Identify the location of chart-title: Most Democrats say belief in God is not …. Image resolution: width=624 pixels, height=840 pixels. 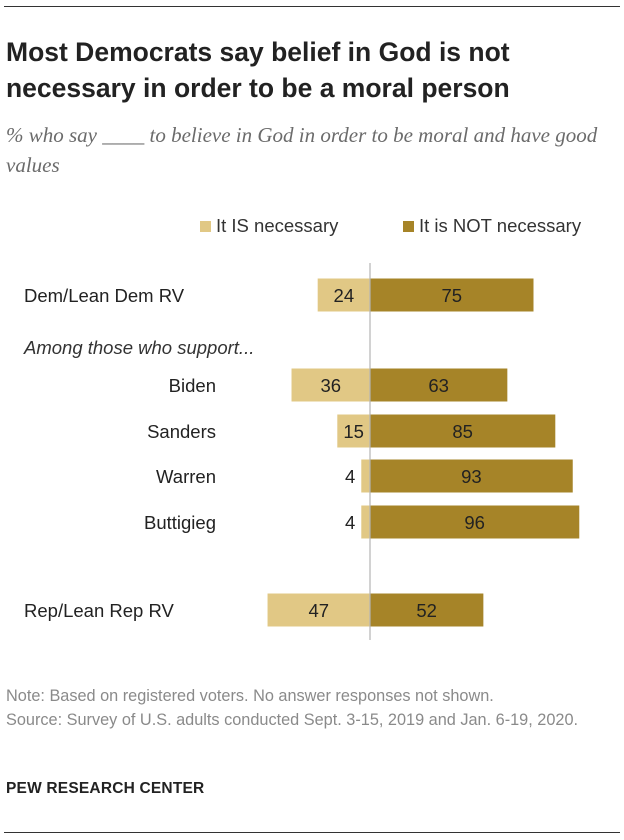
(258, 70).